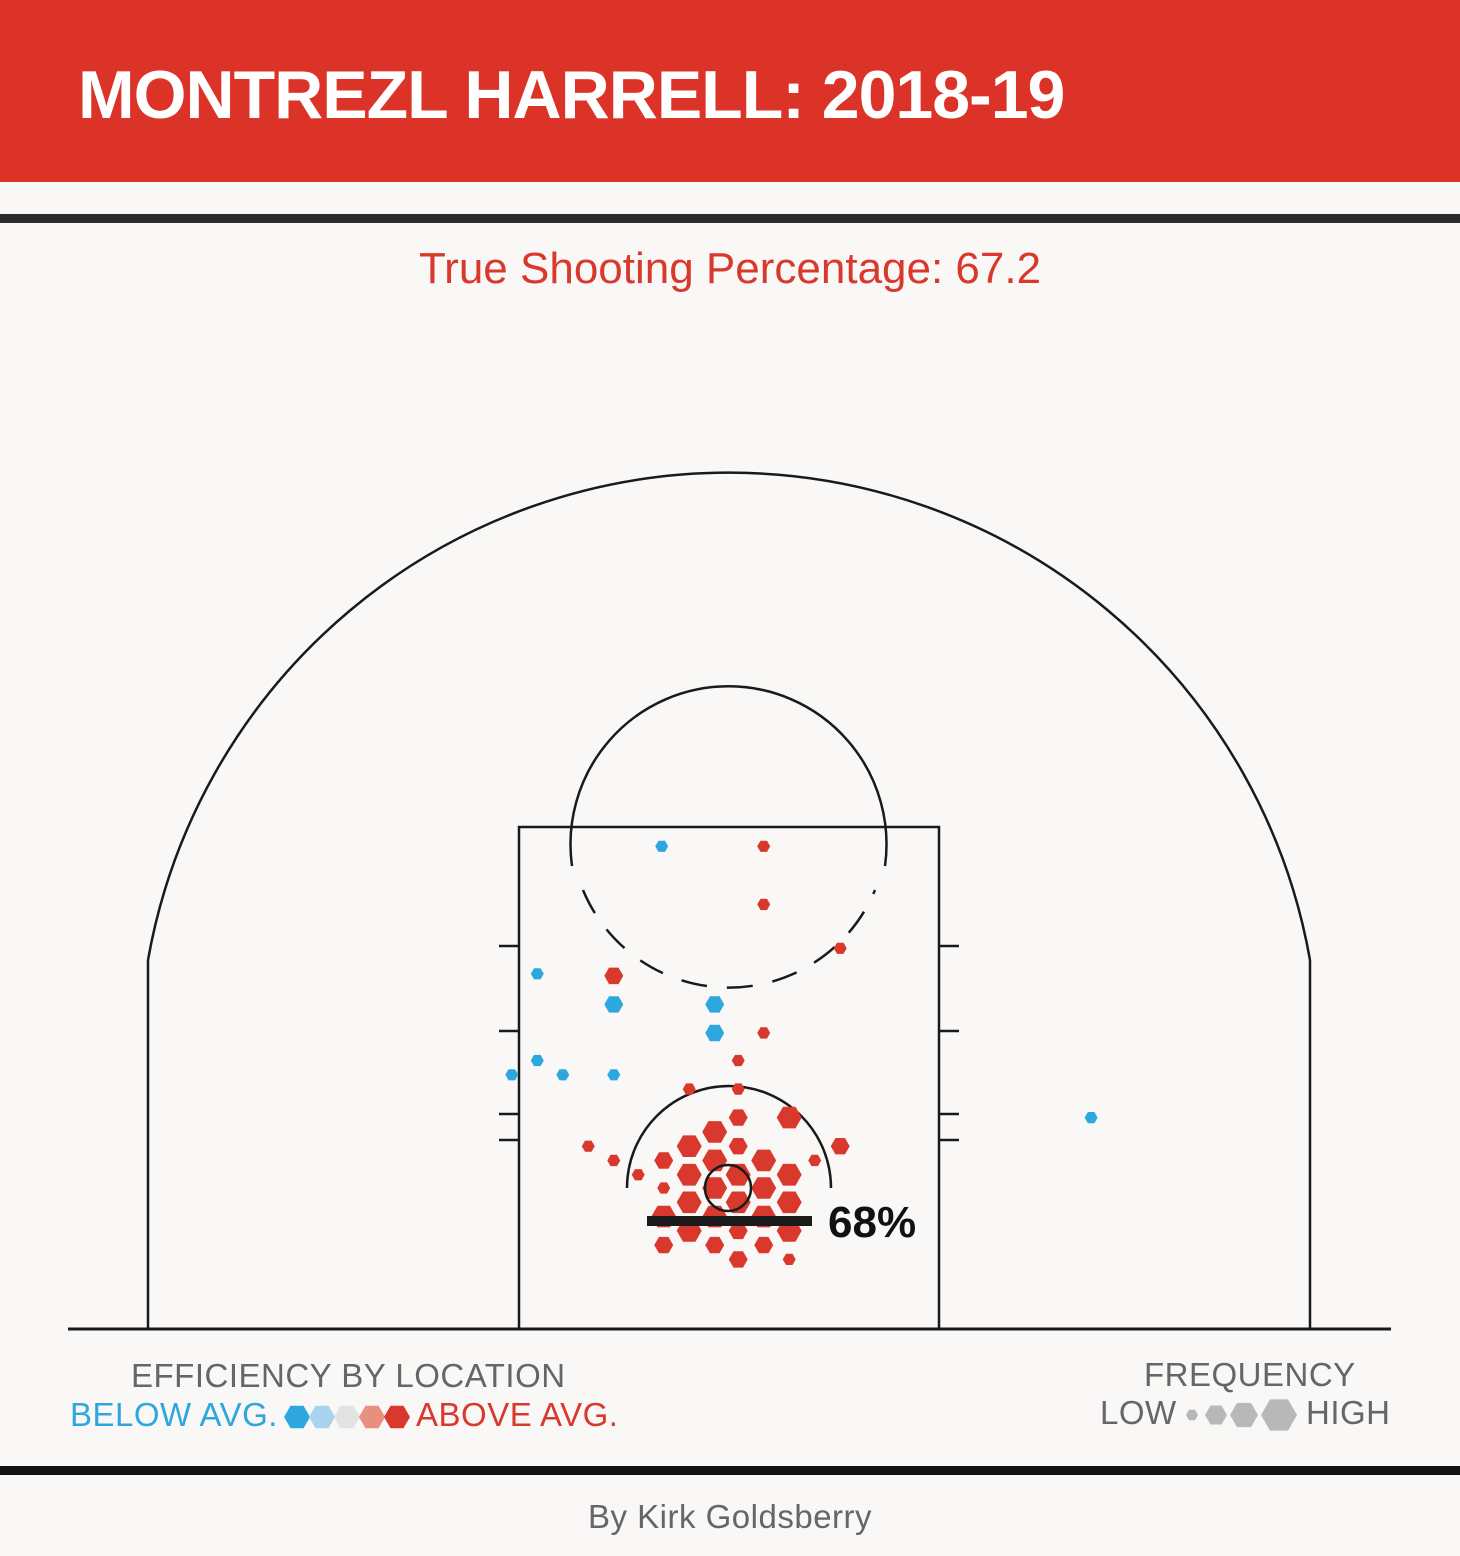  I want to click on paint, so click(729, 1078).